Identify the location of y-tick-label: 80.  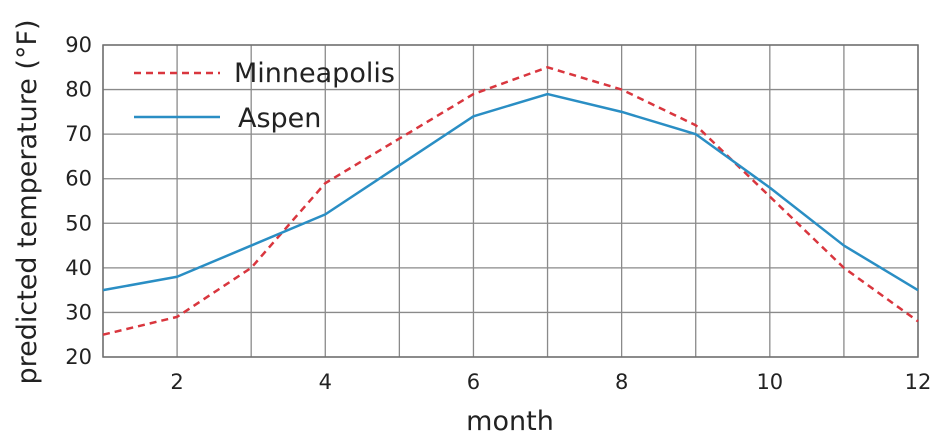
(78, 90).